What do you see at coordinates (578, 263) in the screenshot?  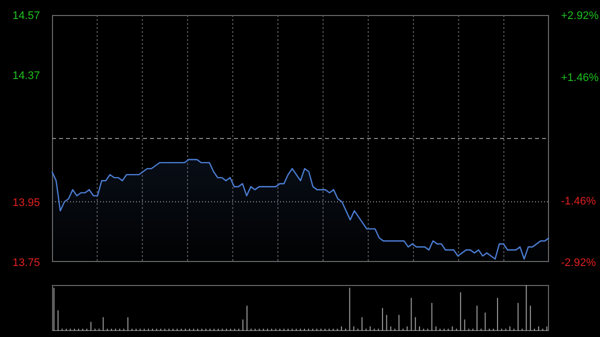 I see `y2-tick-label: -2.92%` at bounding box center [578, 263].